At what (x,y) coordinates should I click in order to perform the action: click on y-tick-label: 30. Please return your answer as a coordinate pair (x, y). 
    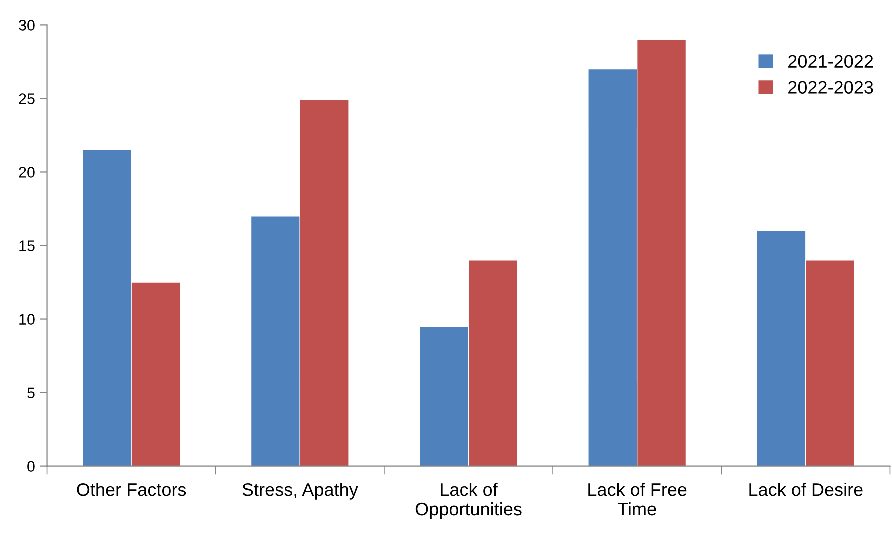
    Looking at the image, I should click on (27, 25).